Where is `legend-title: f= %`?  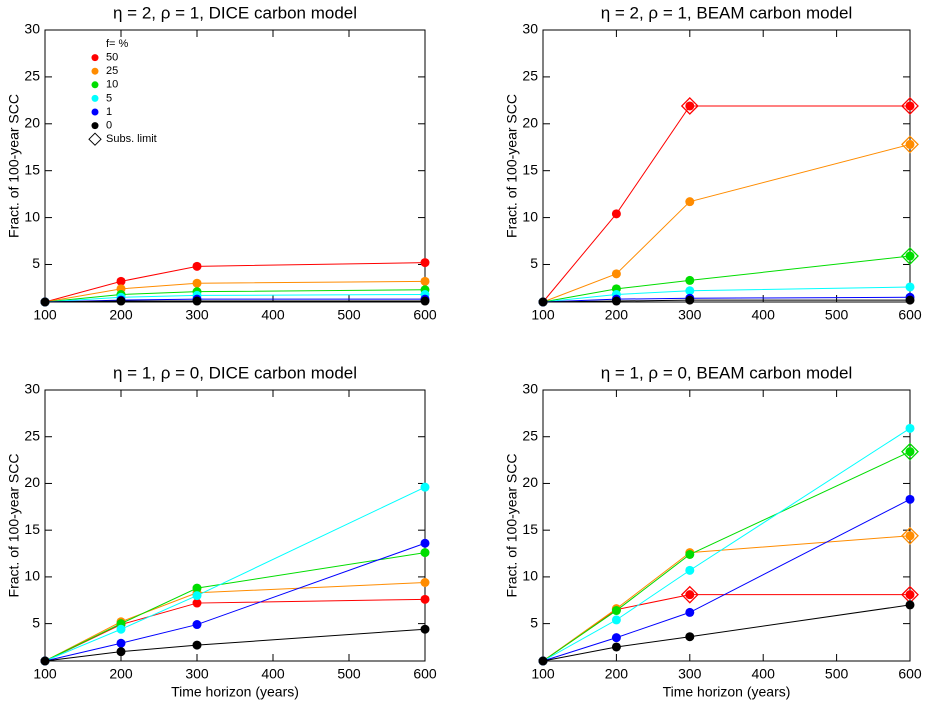 legend-title: f= % is located at coordinates (117, 44).